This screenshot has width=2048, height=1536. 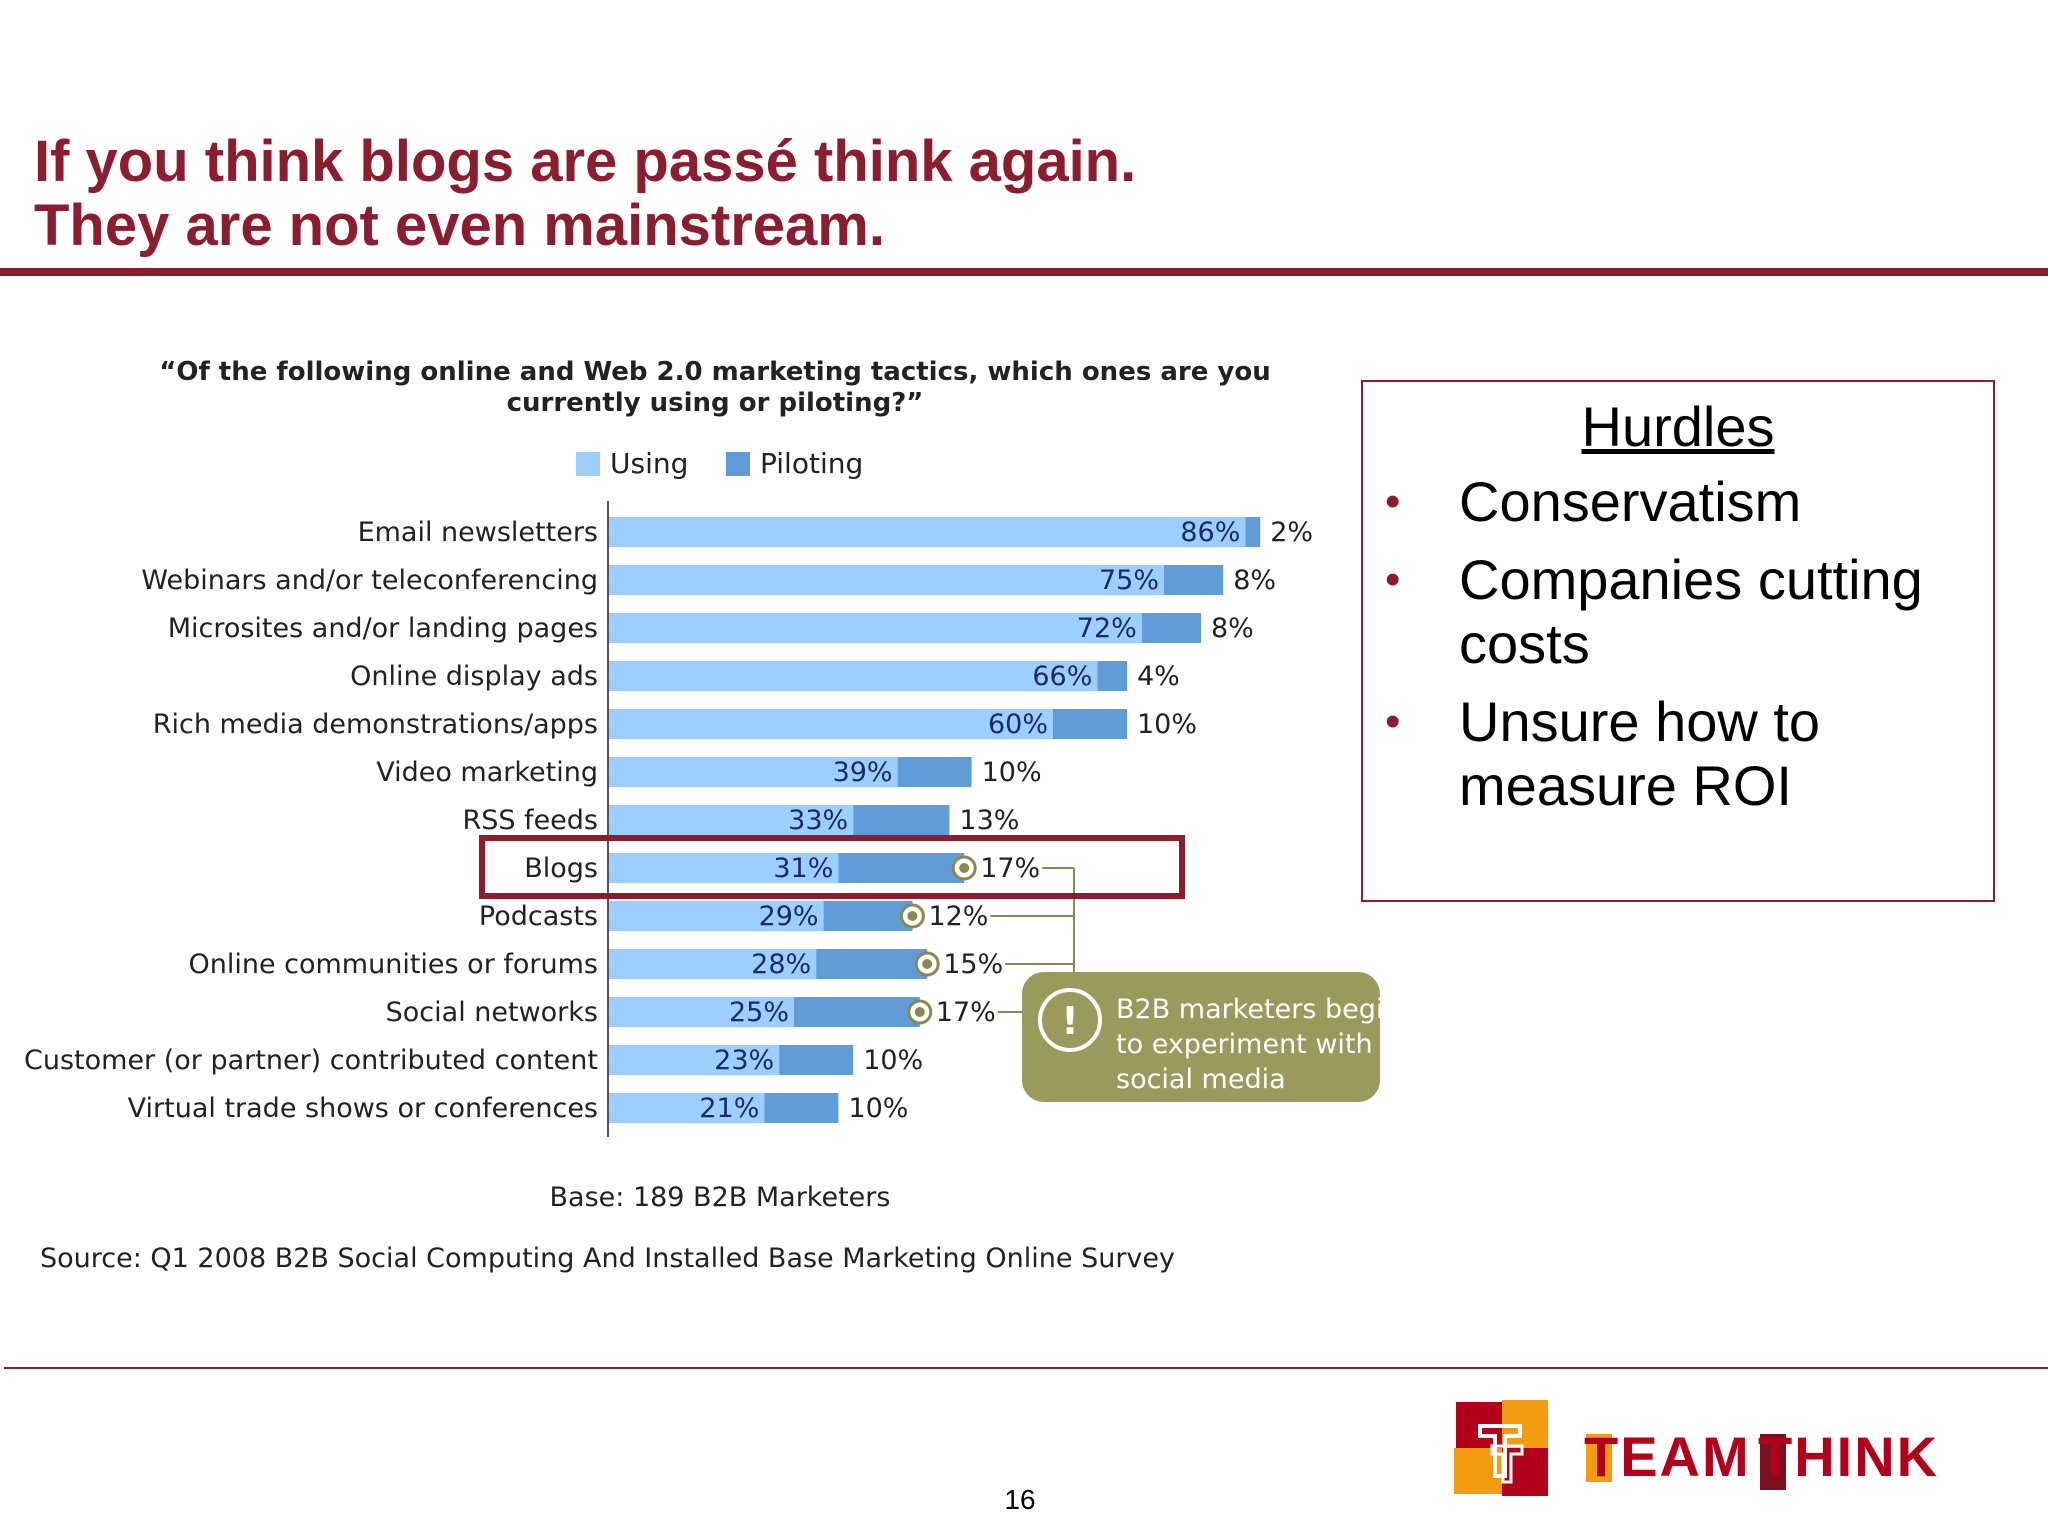 What do you see at coordinates (1062, 676) in the screenshot?
I see `data-label-using: 66%` at bounding box center [1062, 676].